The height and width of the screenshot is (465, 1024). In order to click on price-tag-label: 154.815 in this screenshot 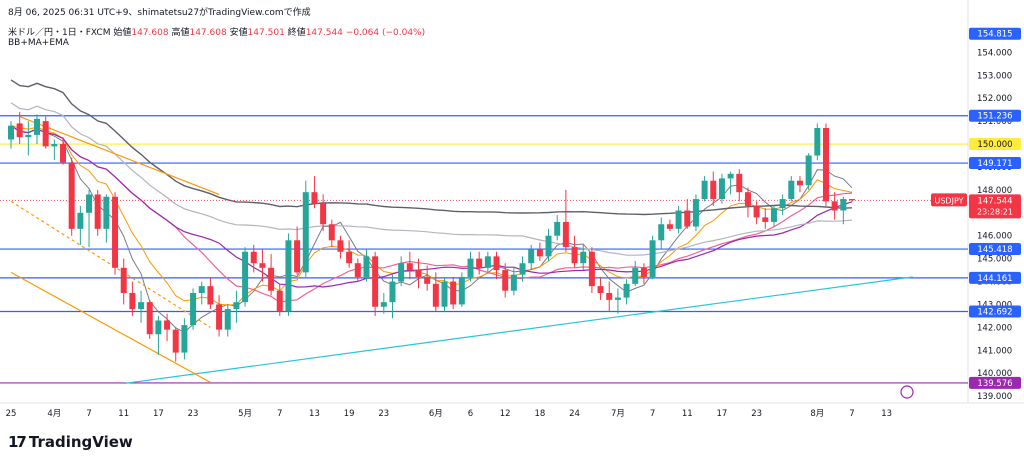, I will do `click(994, 35)`.